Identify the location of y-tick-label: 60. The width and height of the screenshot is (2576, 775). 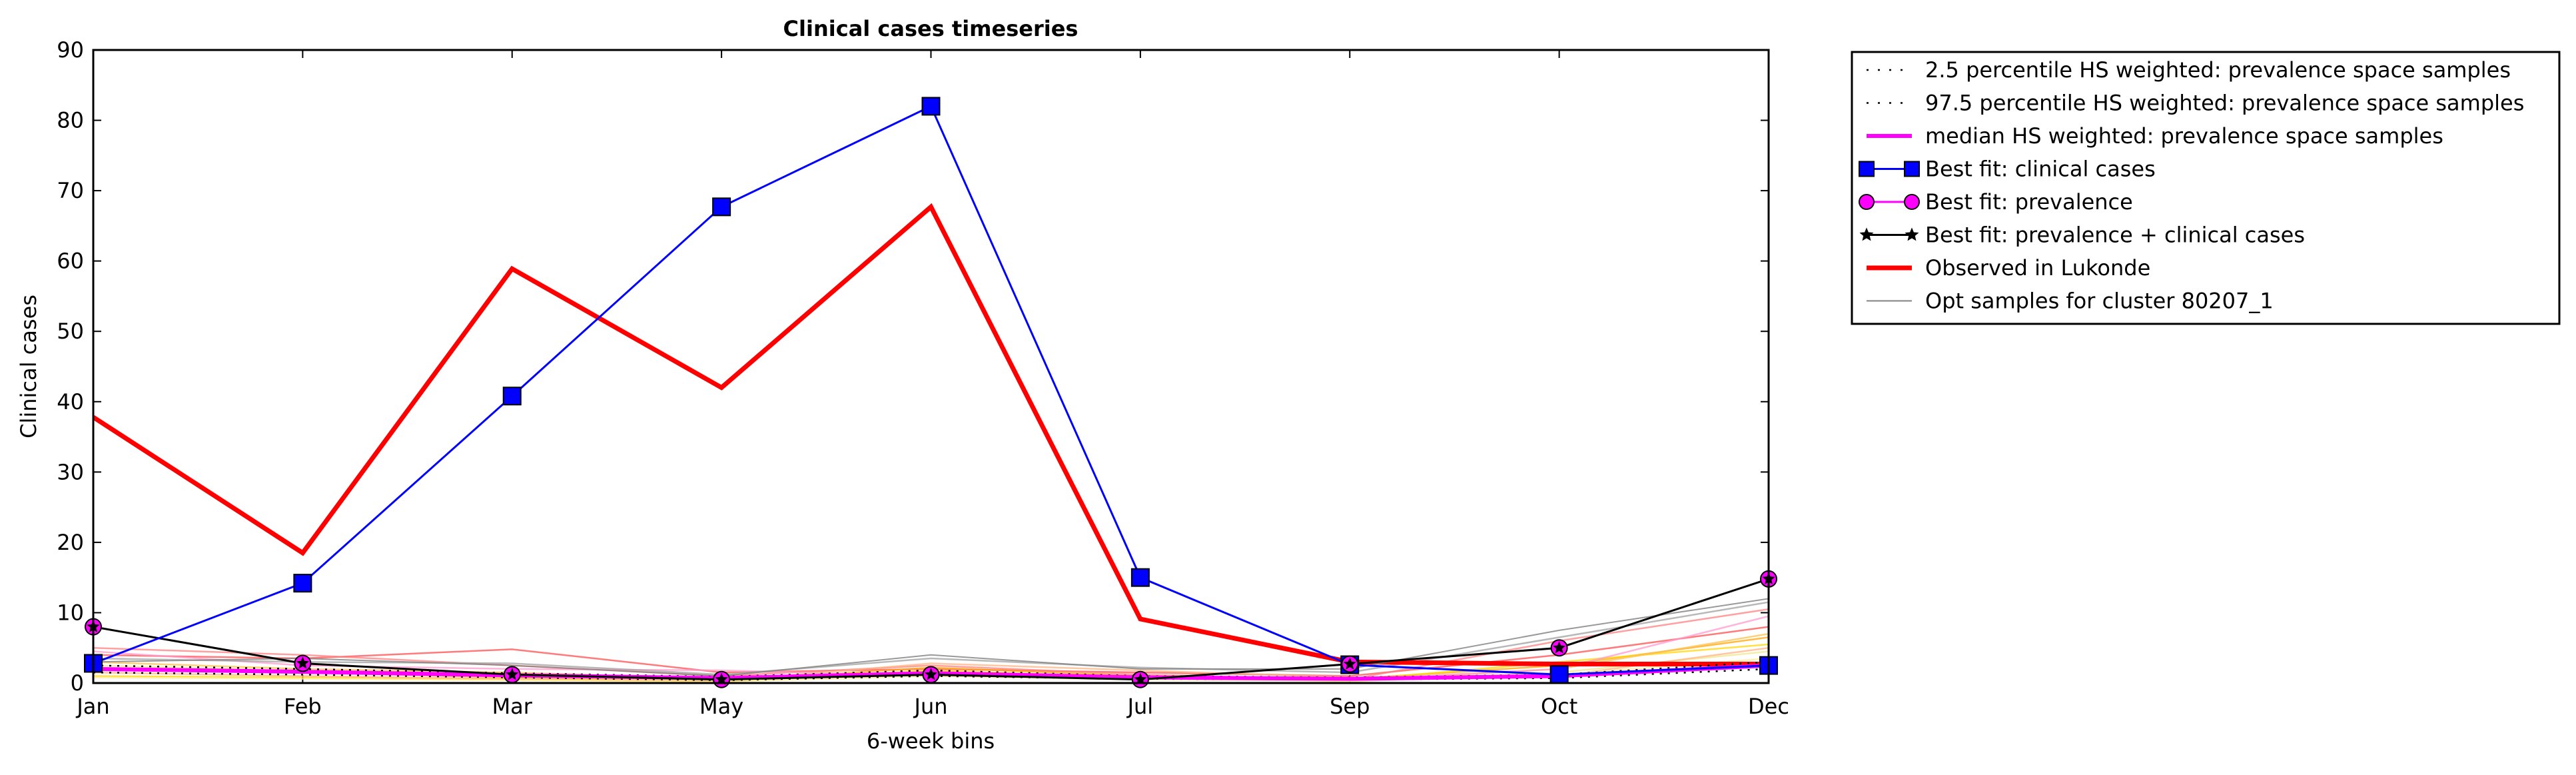
(71, 261).